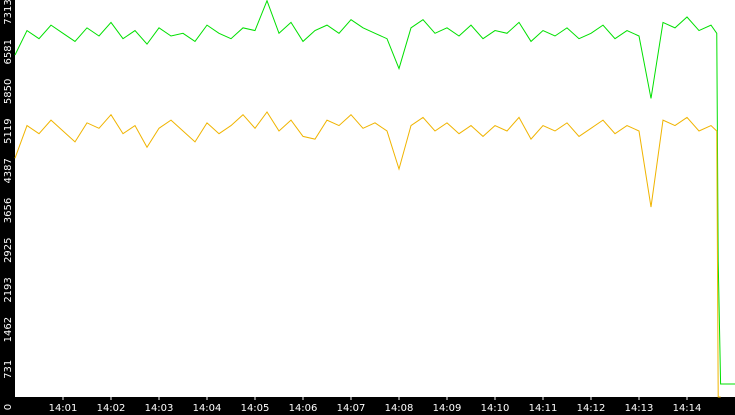 The image size is (735, 415). I want to click on y-tick-label: 6581, so click(8, 51).